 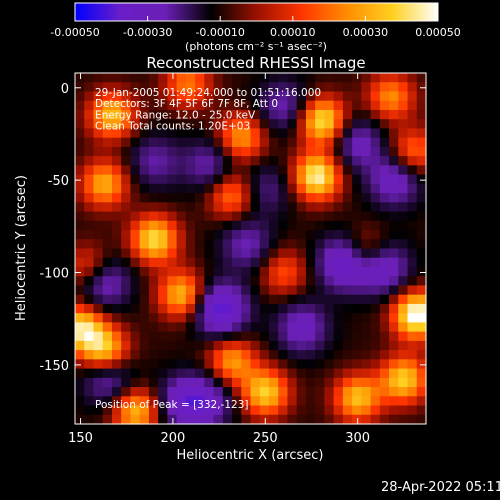 What do you see at coordinates (54, 366) in the screenshot?
I see `y-tick-label: -150` at bounding box center [54, 366].